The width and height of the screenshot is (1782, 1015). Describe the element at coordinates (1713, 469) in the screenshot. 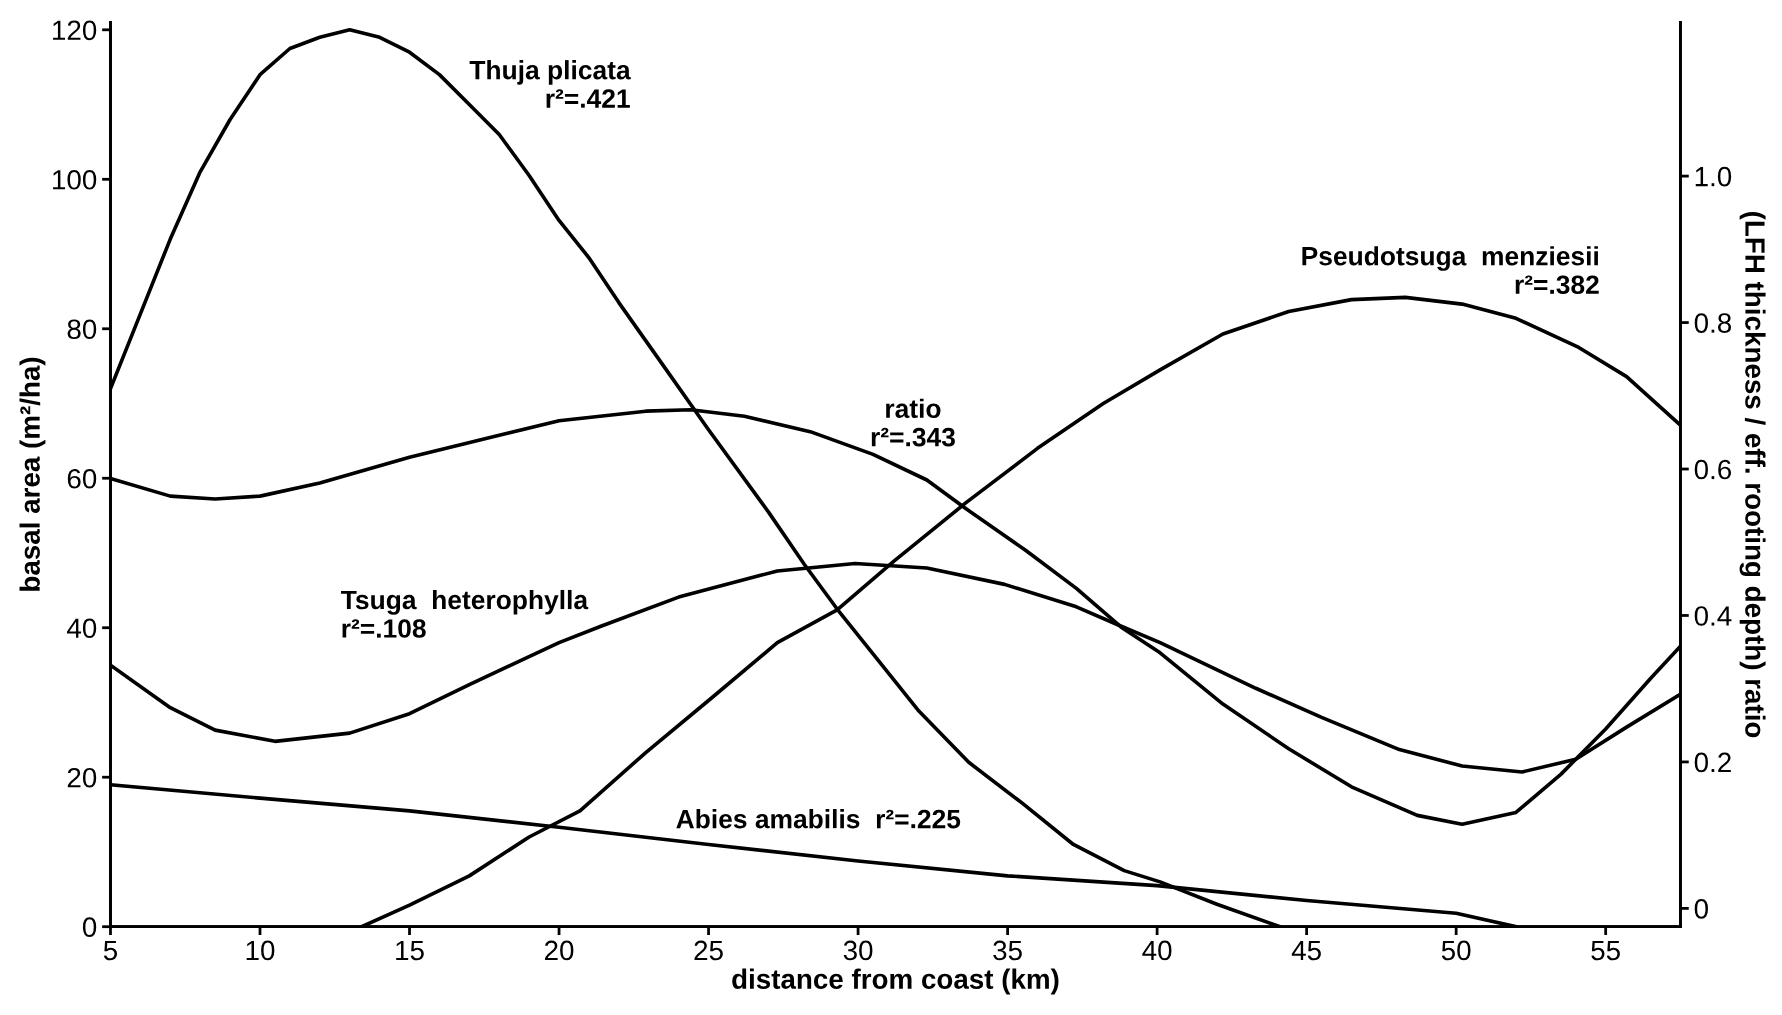

I see `y2-tick-label: 0.6` at that location.